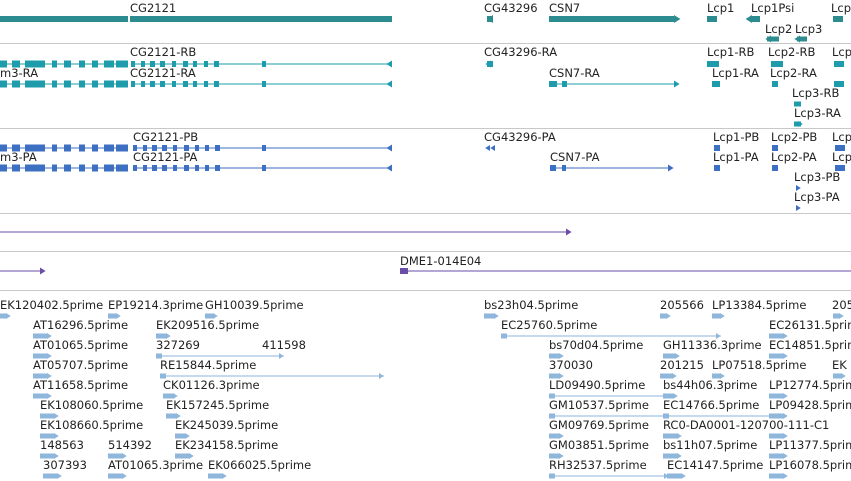 The width and height of the screenshot is (851, 481). I want to click on gene-glyph-csn7-arrow, so click(677, 19).